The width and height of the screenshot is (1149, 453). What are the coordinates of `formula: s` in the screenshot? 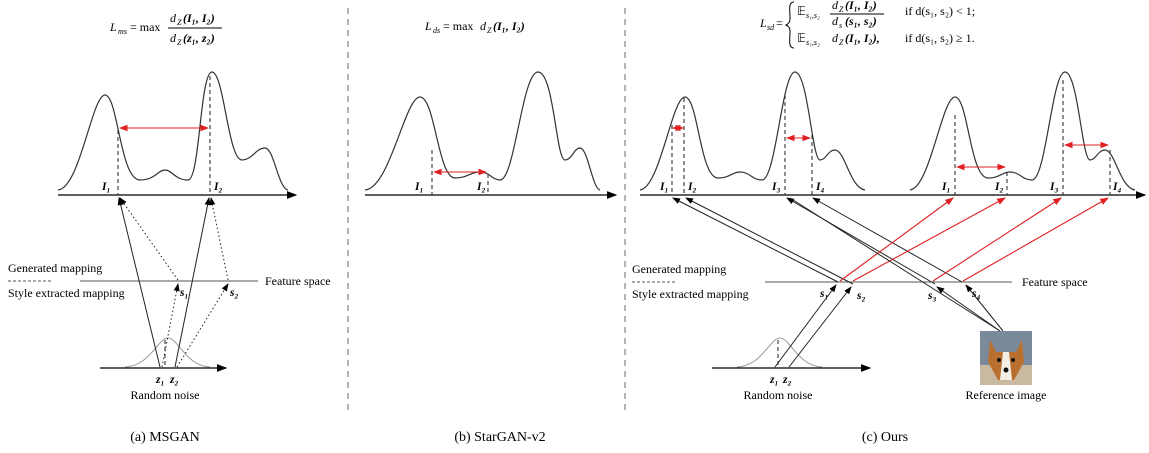 It's located at (840, 25).